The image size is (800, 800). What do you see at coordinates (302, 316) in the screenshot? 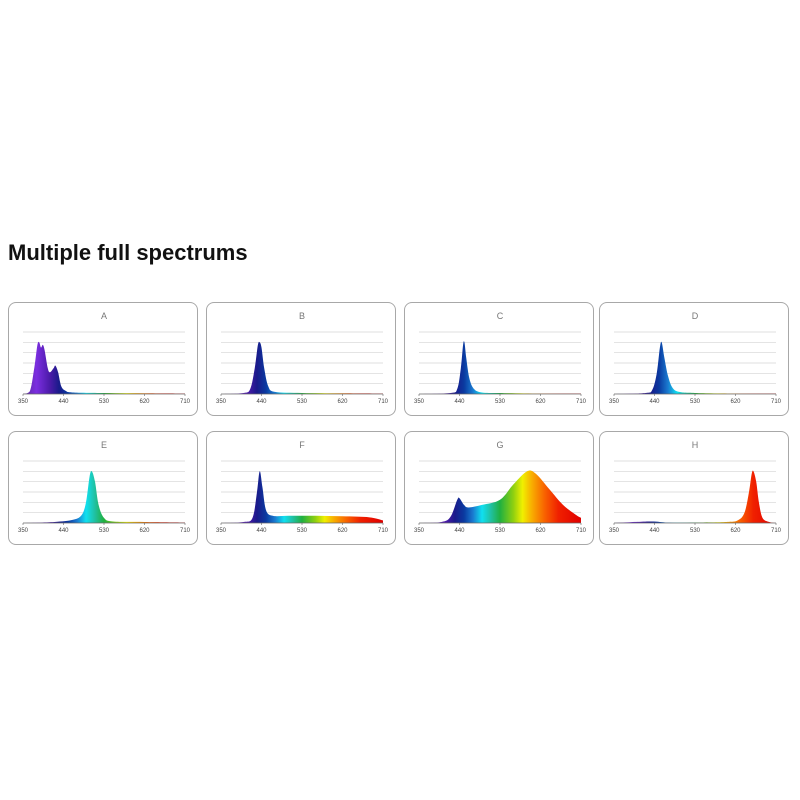
I see `panel-title: B` at bounding box center [302, 316].